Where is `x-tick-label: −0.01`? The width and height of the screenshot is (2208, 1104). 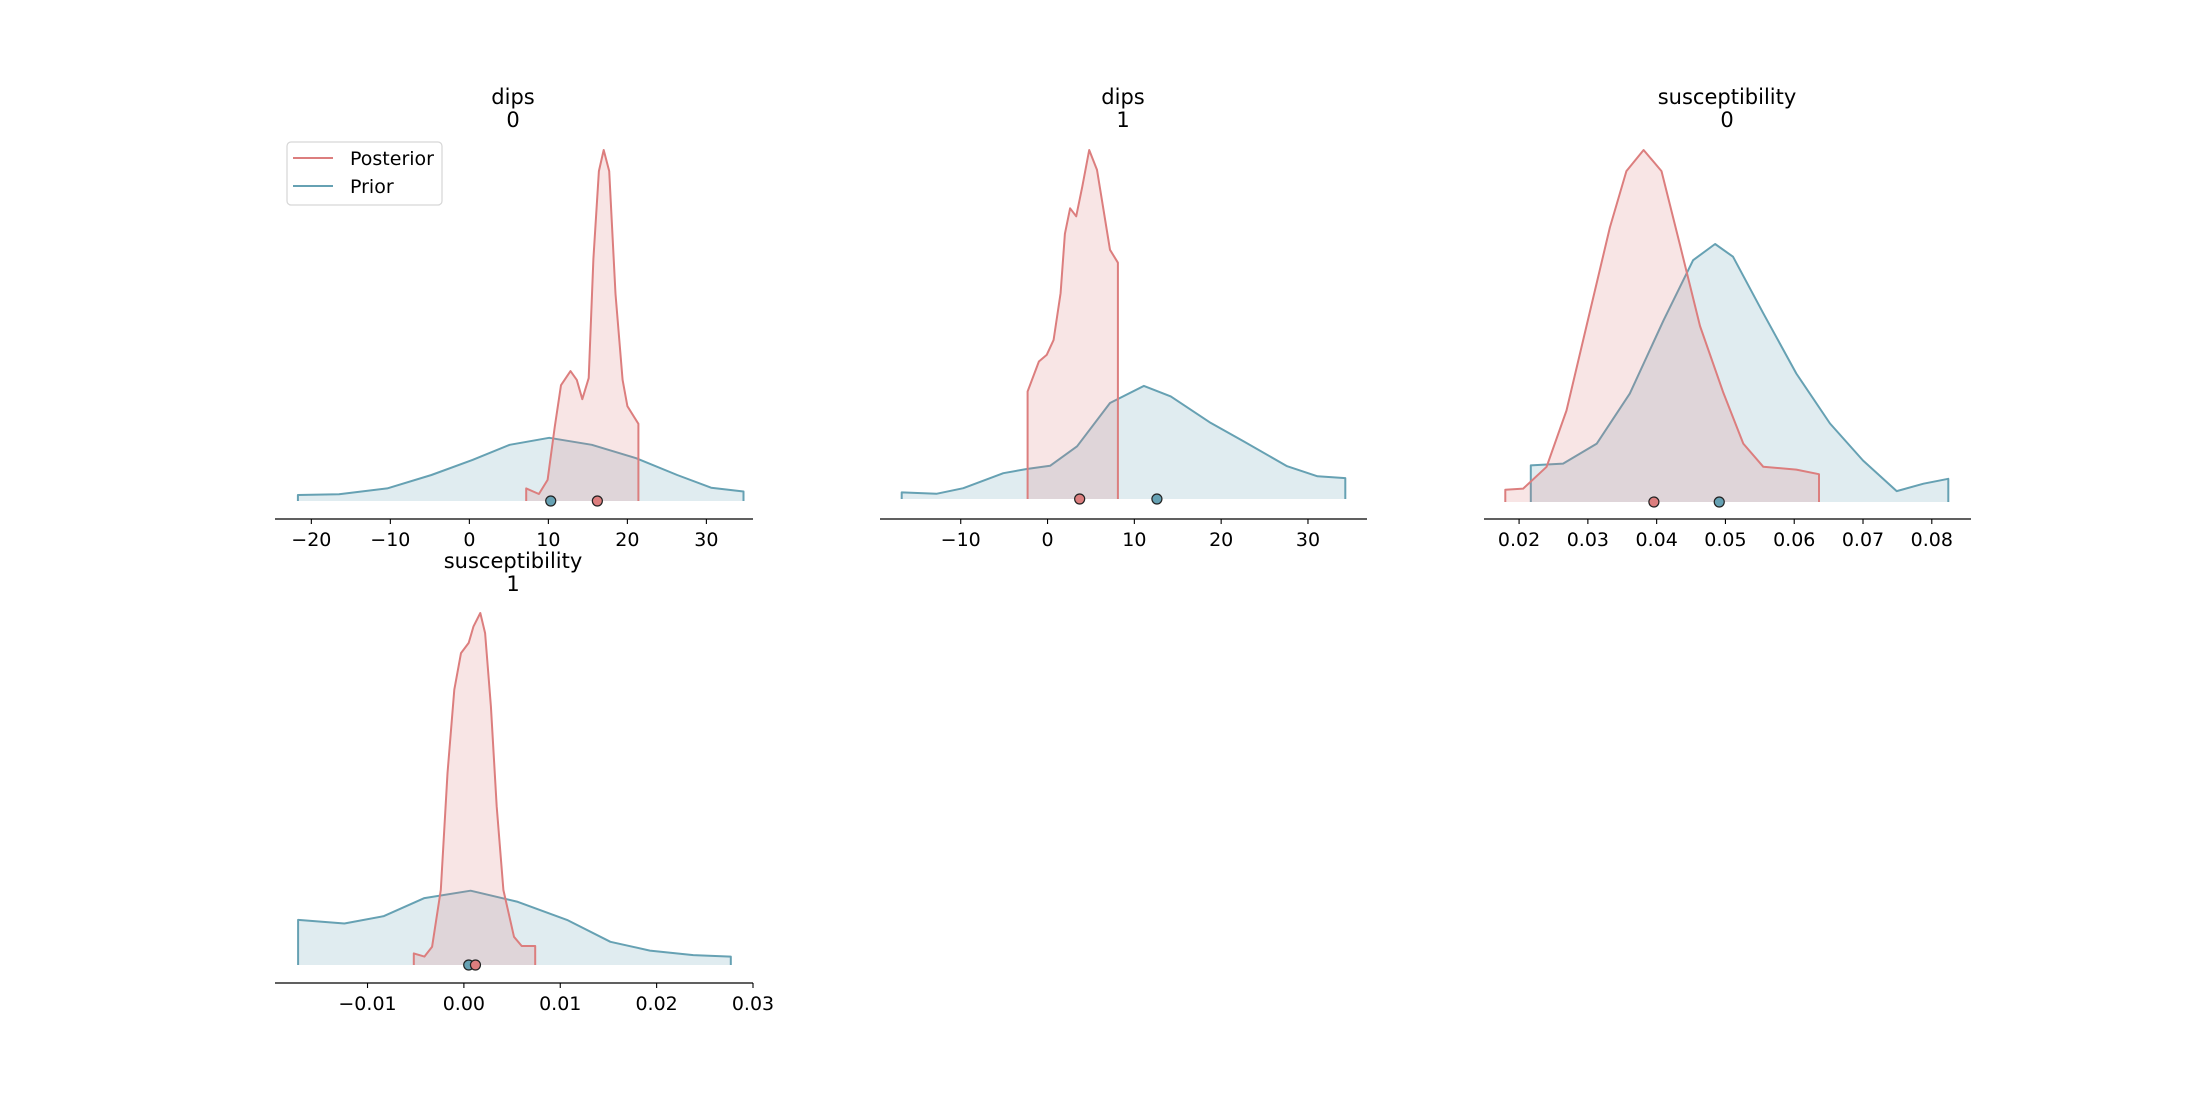
x-tick-label: −0.01 is located at coordinates (367, 1004).